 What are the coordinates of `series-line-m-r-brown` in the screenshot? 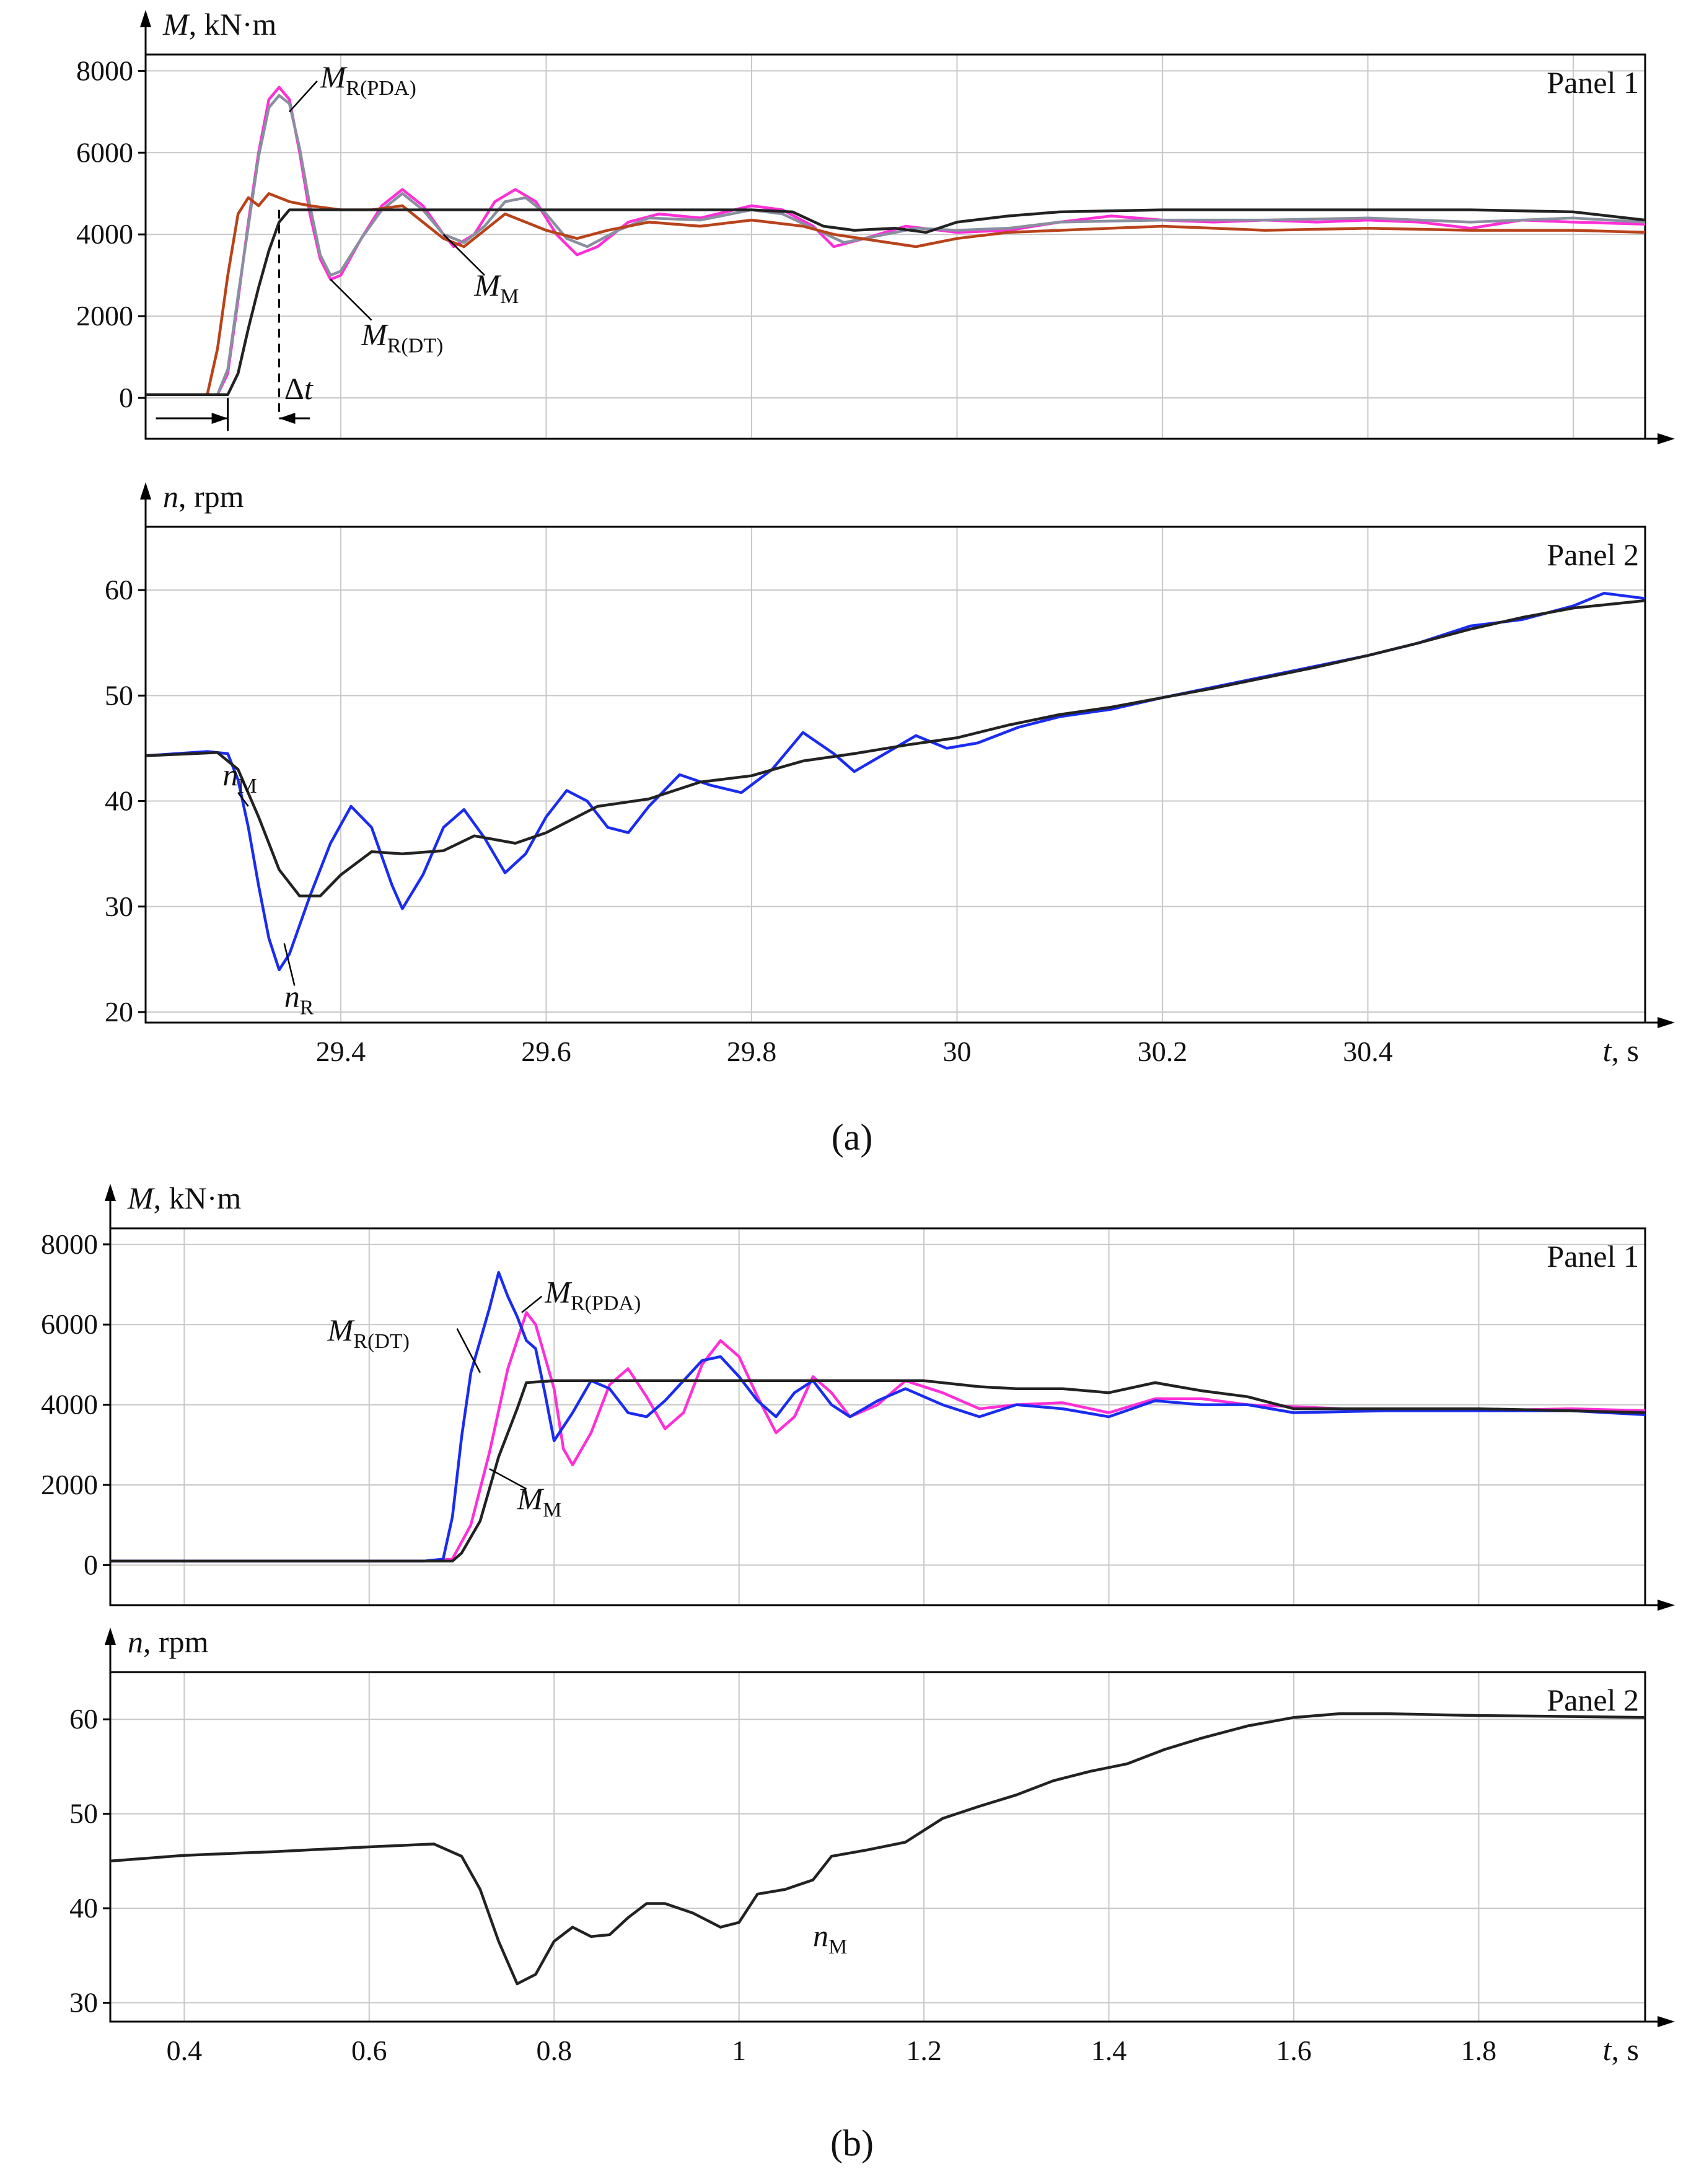 It's located at (896, 294).